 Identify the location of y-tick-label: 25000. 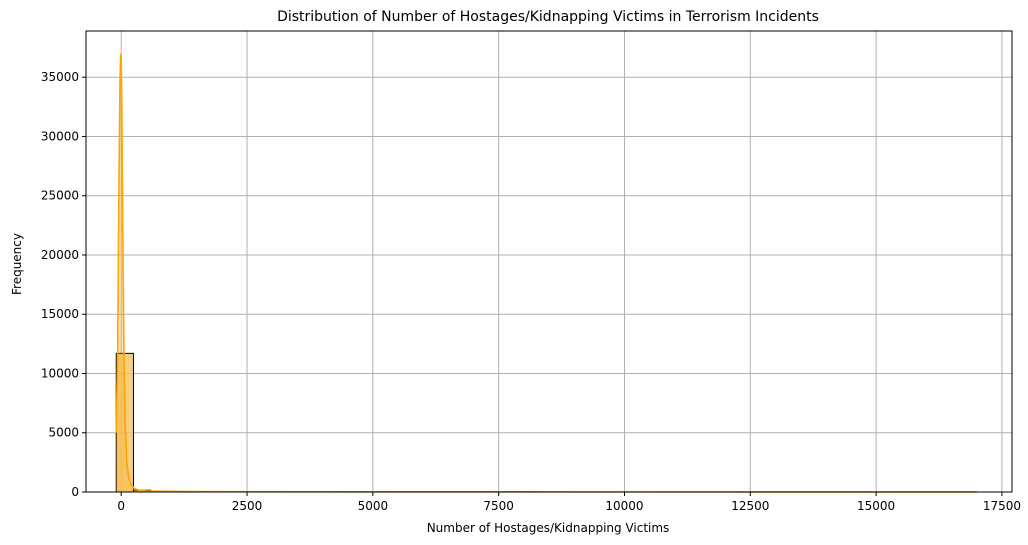
(60, 196).